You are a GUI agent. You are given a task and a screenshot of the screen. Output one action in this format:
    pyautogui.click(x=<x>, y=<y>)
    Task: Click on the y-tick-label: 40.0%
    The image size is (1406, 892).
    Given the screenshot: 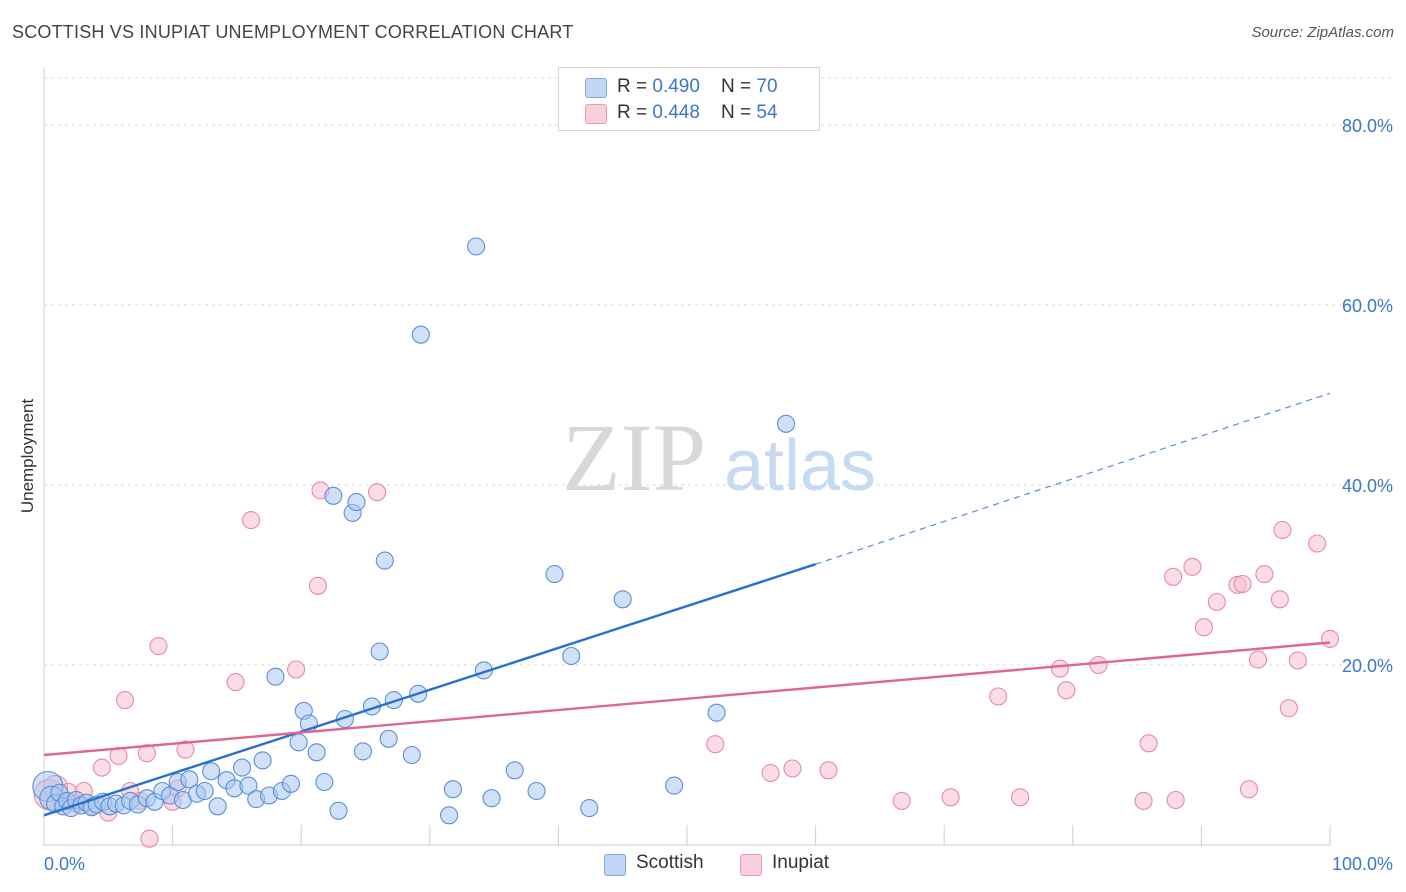 What is the action you would take?
    pyautogui.click(x=1367, y=486)
    